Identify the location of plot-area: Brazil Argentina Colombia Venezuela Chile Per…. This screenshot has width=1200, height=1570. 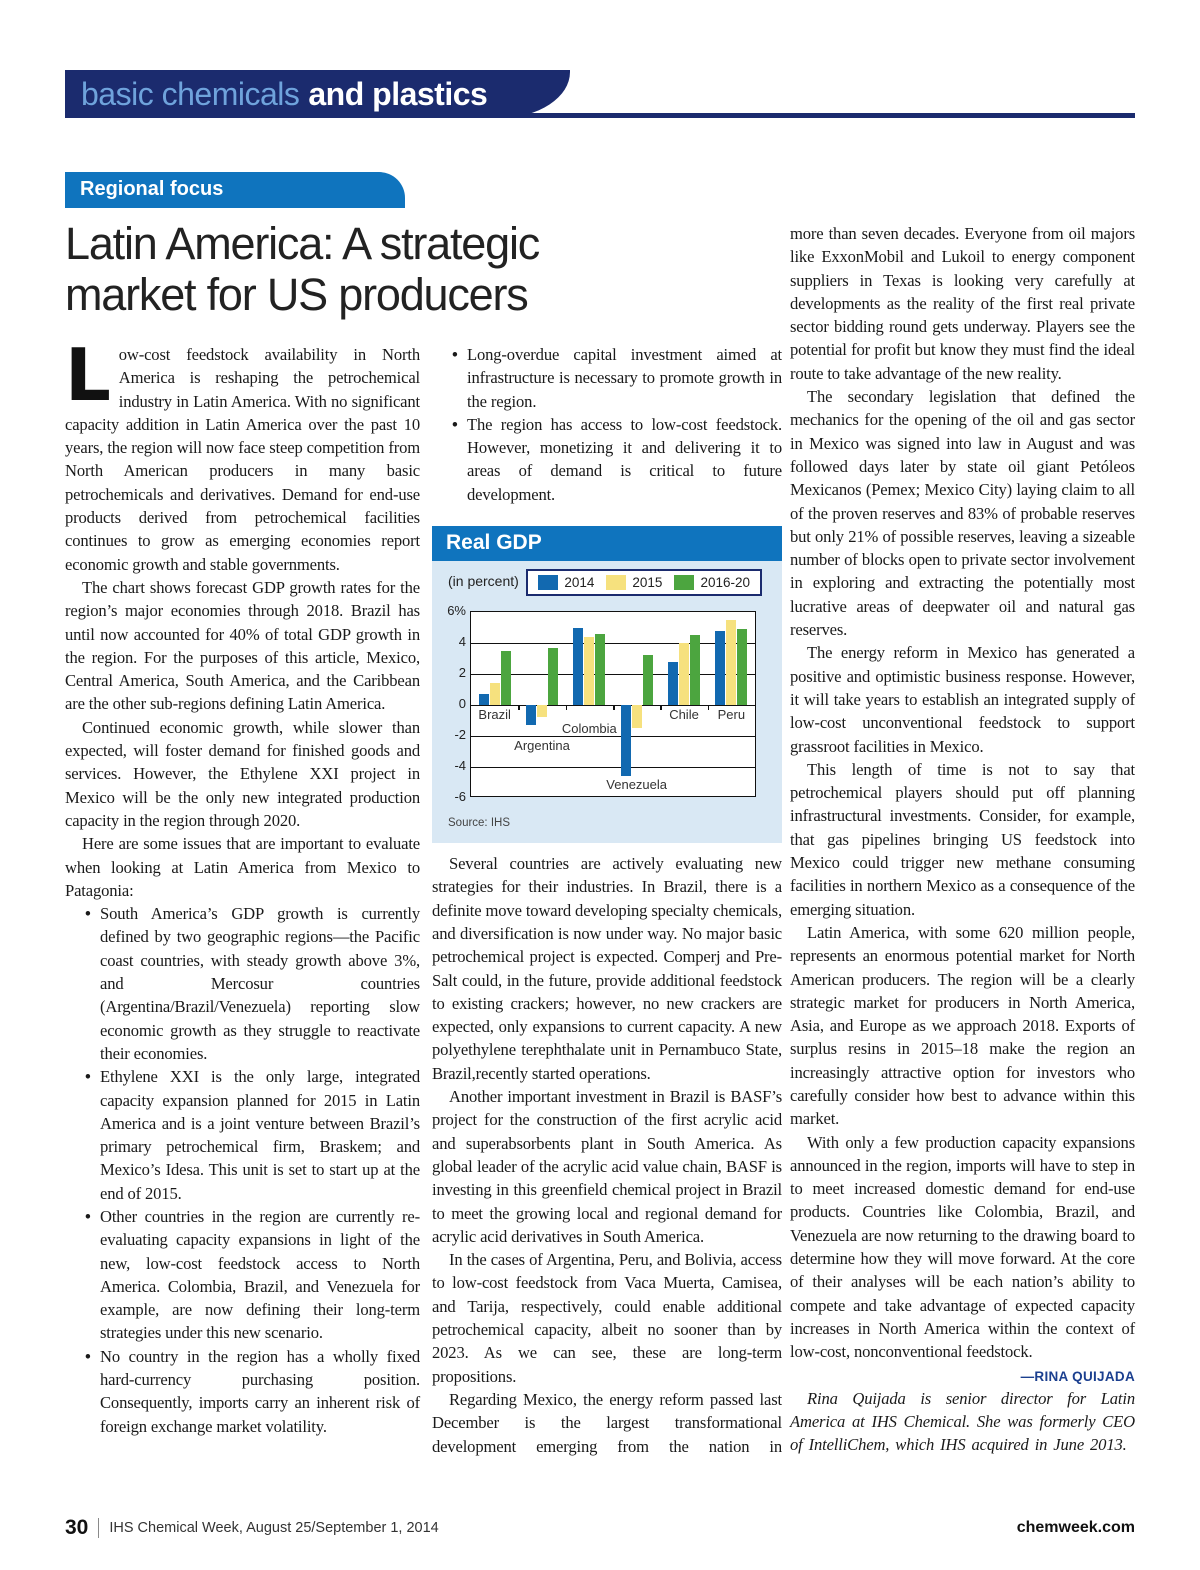
(613, 704).